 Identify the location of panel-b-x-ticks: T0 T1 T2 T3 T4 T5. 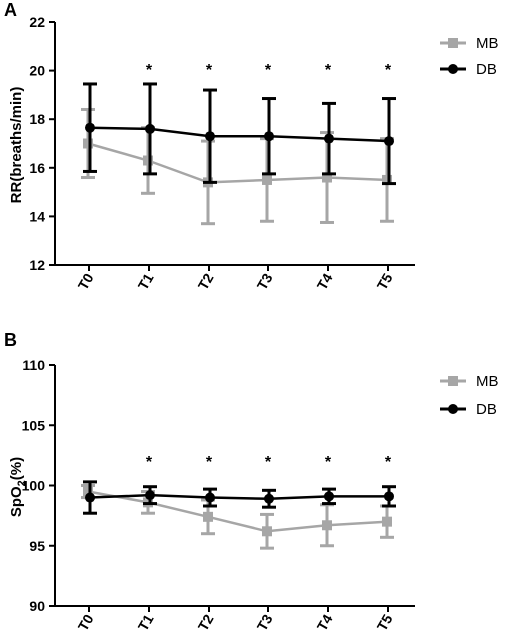
(235, 620).